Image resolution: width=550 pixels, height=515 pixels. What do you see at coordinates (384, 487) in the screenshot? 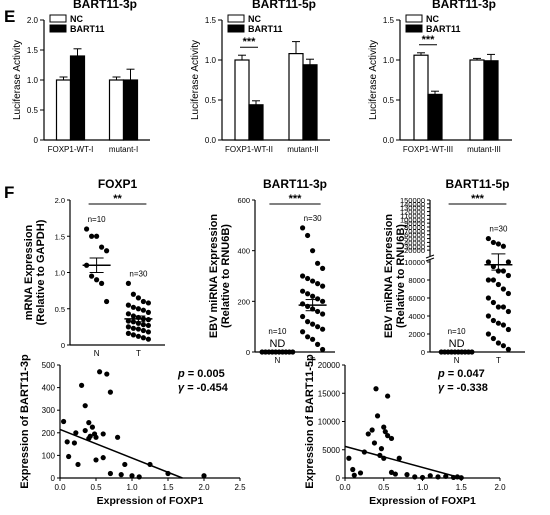
I see `x-tick-label: 0.5` at bounding box center [384, 487].